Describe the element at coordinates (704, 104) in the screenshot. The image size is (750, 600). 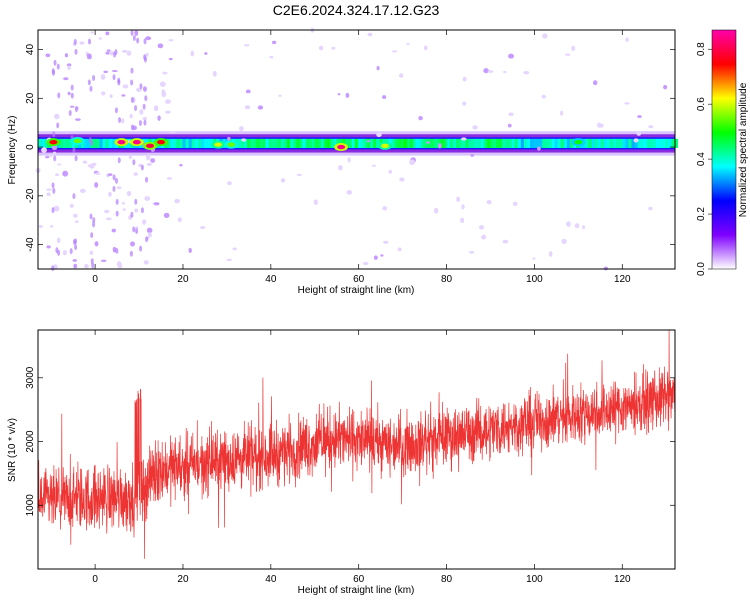
I see `colorbar-tick: 0.6` at that location.